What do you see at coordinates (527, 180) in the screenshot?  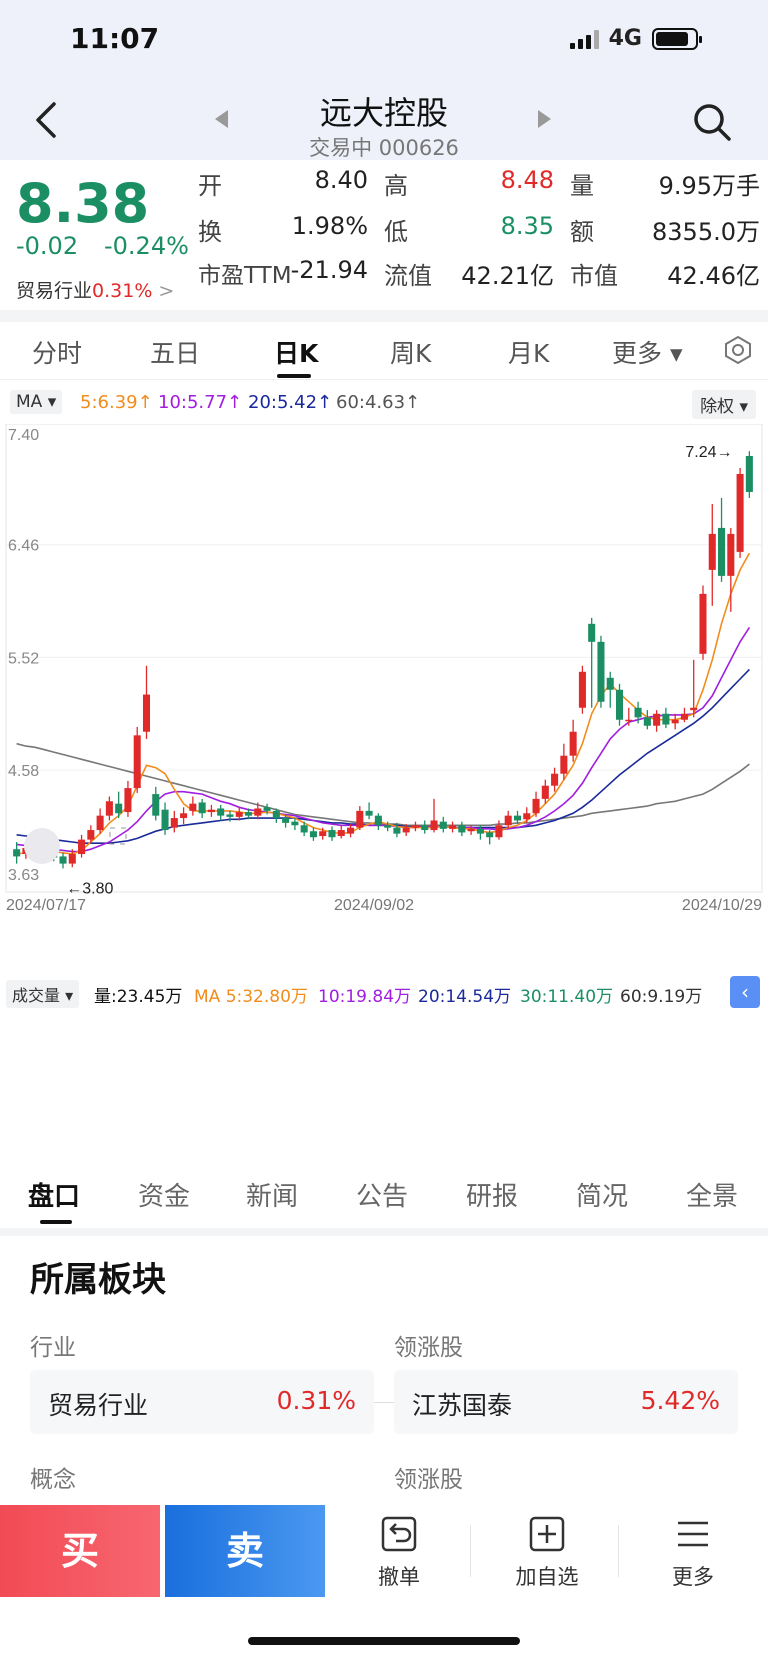 I see `high-value: 8.48` at bounding box center [527, 180].